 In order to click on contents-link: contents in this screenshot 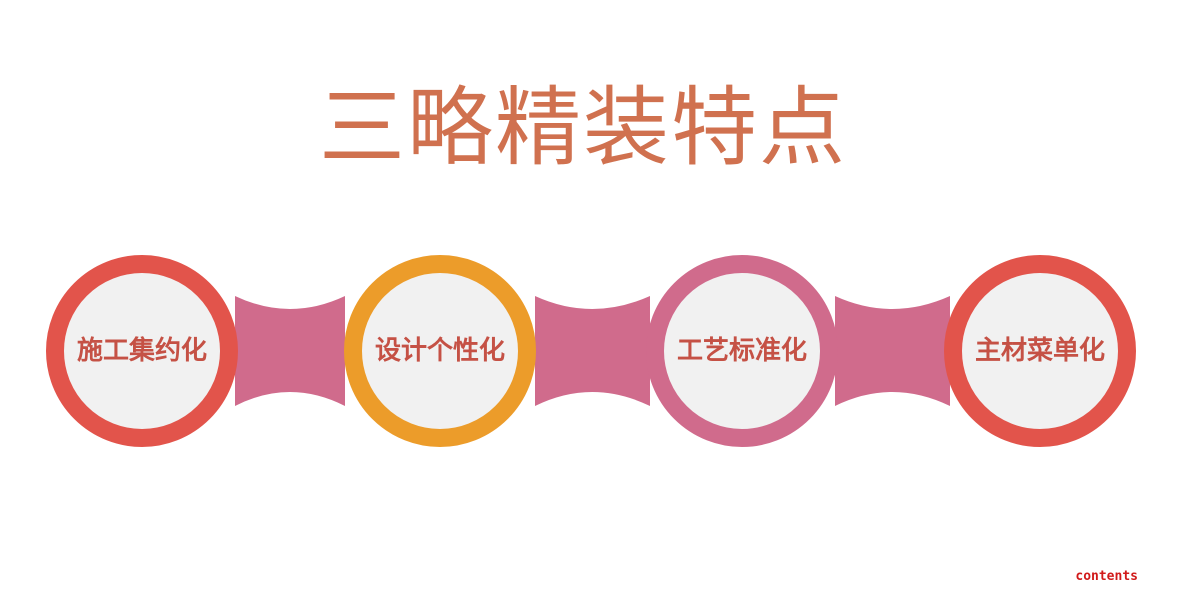, I will do `click(1106, 576)`.